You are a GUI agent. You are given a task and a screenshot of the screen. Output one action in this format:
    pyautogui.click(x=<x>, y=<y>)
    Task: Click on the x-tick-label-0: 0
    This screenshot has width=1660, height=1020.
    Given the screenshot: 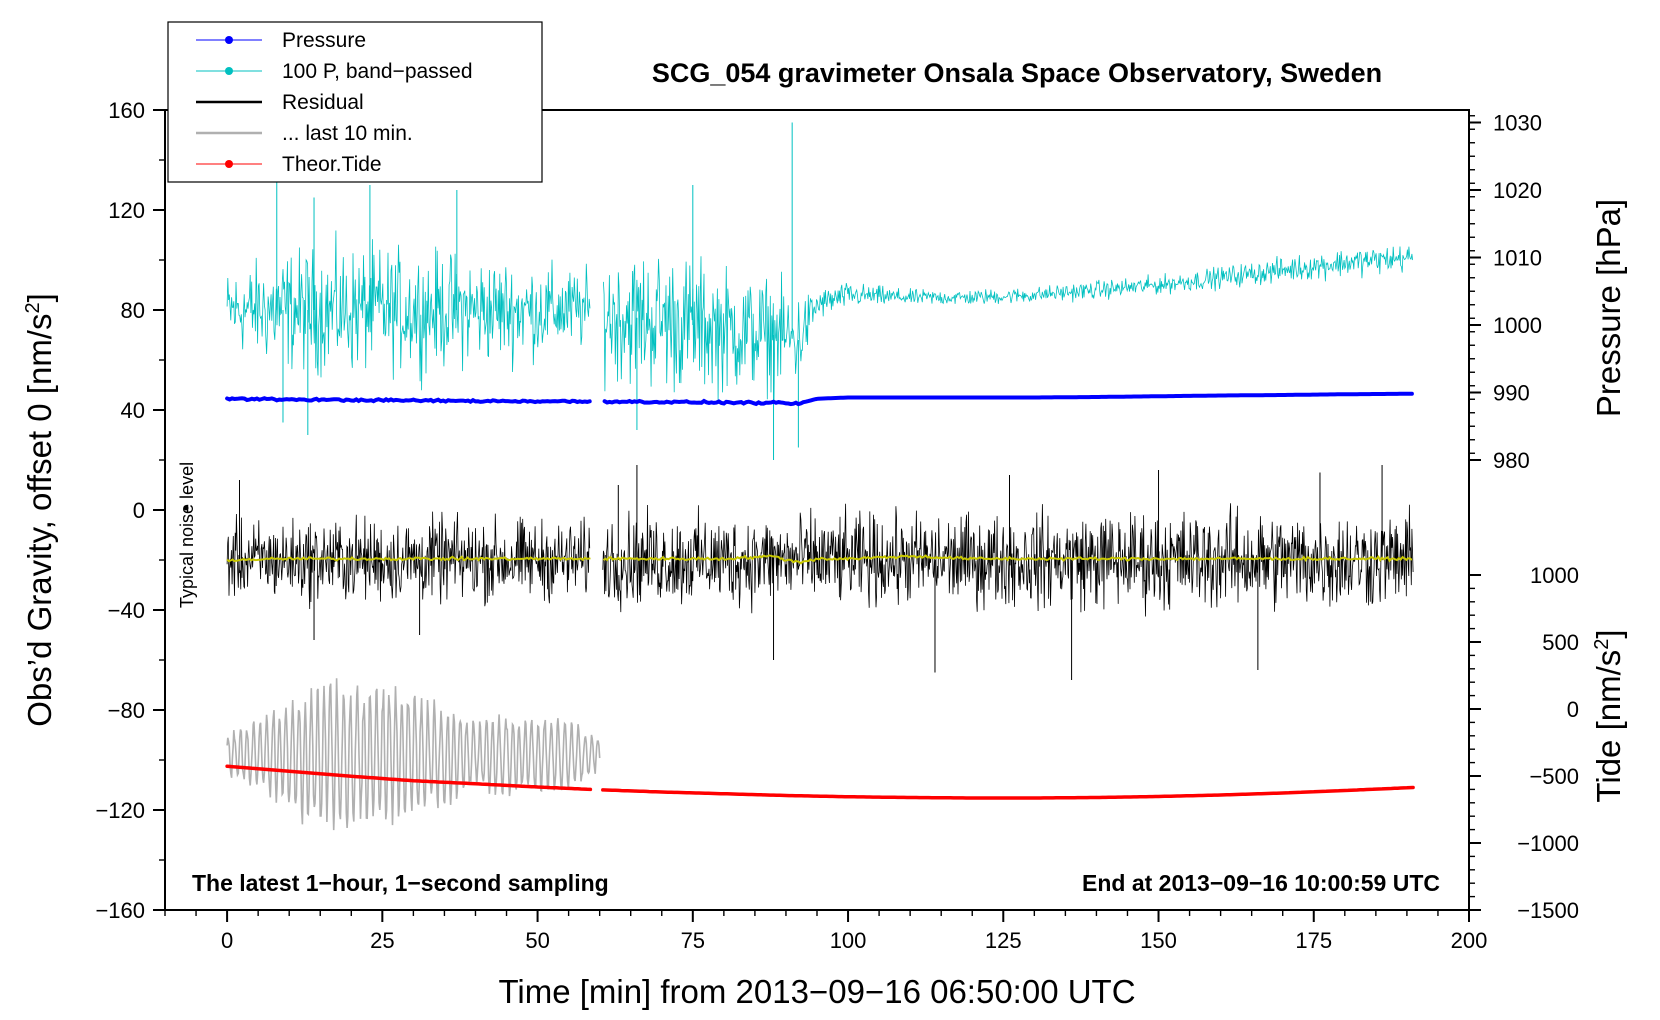 What is the action you would take?
    pyautogui.click(x=227, y=940)
    